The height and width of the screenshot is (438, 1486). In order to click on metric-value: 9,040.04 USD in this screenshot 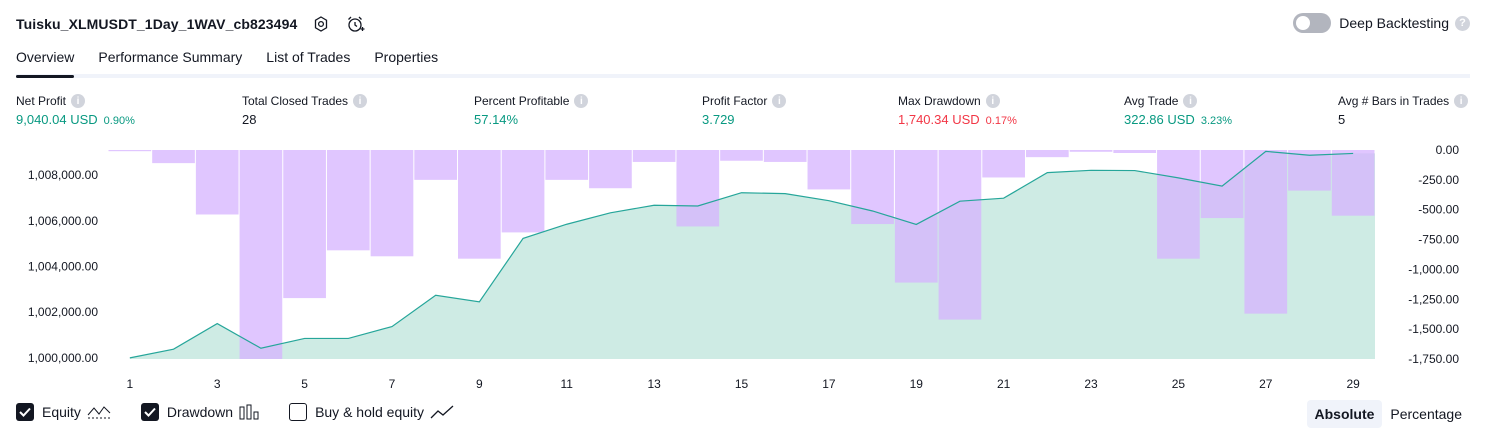, I will do `click(57, 119)`.